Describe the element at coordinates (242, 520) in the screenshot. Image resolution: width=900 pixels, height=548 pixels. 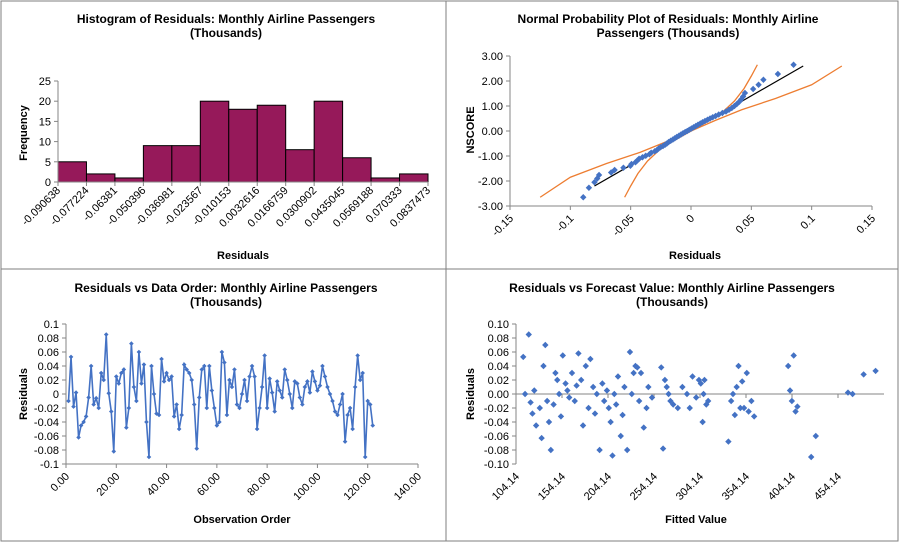
I see `order-x-axis-label: Observation Order` at that location.